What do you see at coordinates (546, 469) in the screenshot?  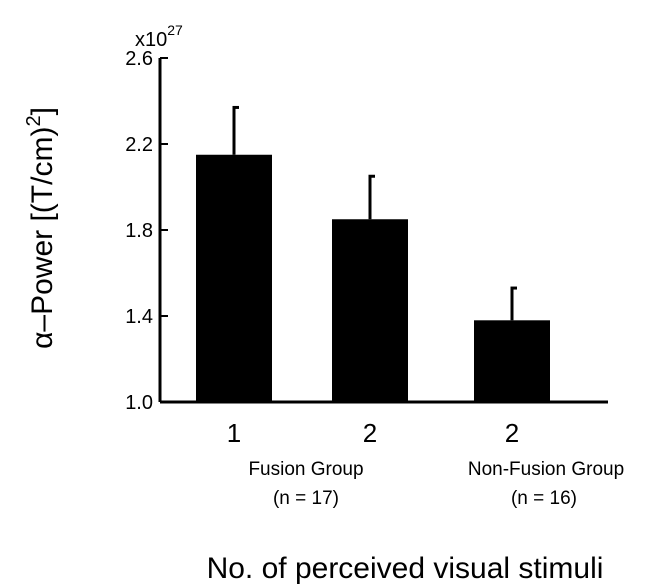 I see `group-label-non-fusion: Non-Fusion Group` at bounding box center [546, 469].